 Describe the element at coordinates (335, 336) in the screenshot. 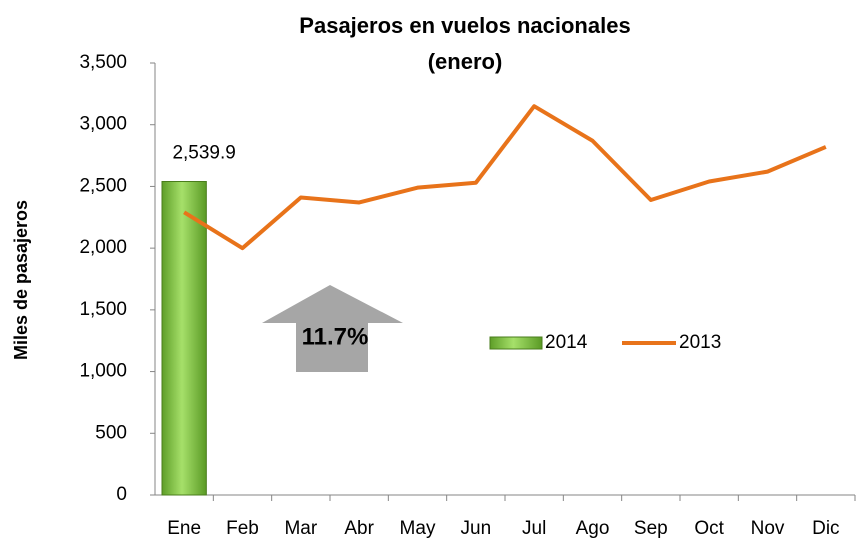

I see `annotation: 11.7%` at that location.